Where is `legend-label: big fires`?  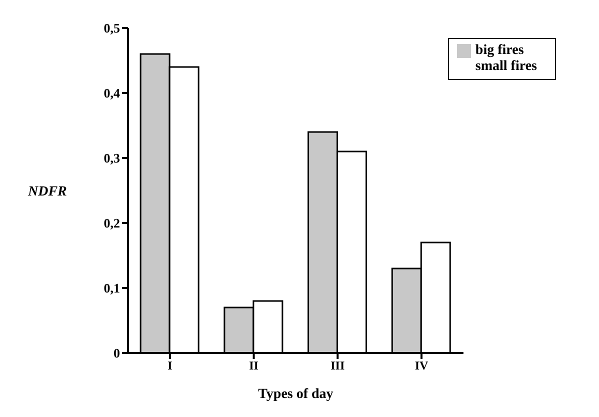
legend-label: big fires is located at coordinates (499, 50).